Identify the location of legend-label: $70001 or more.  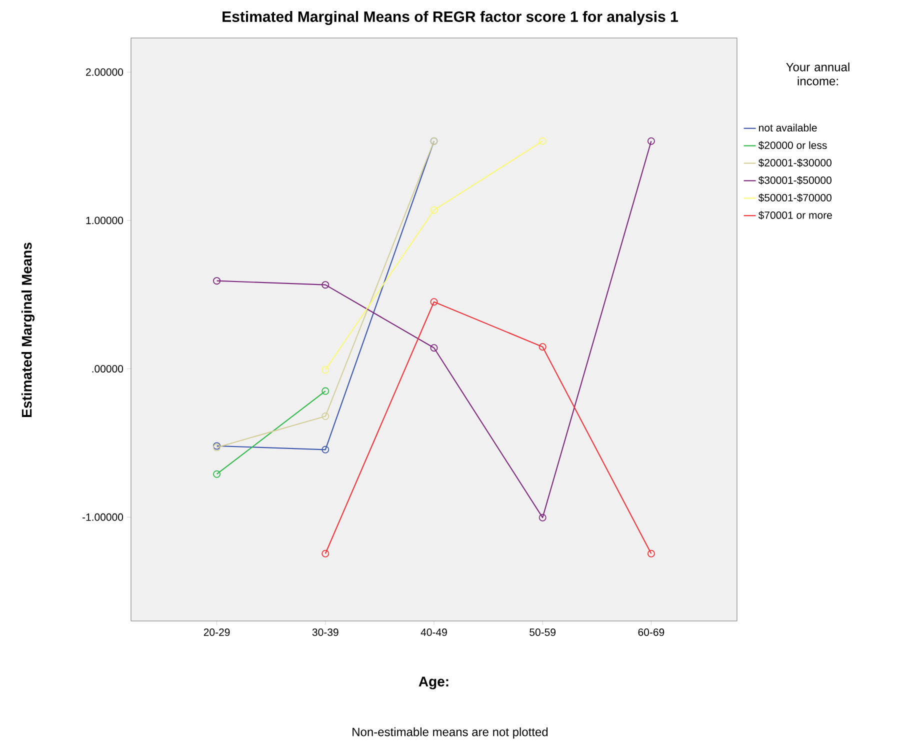
(795, 215).